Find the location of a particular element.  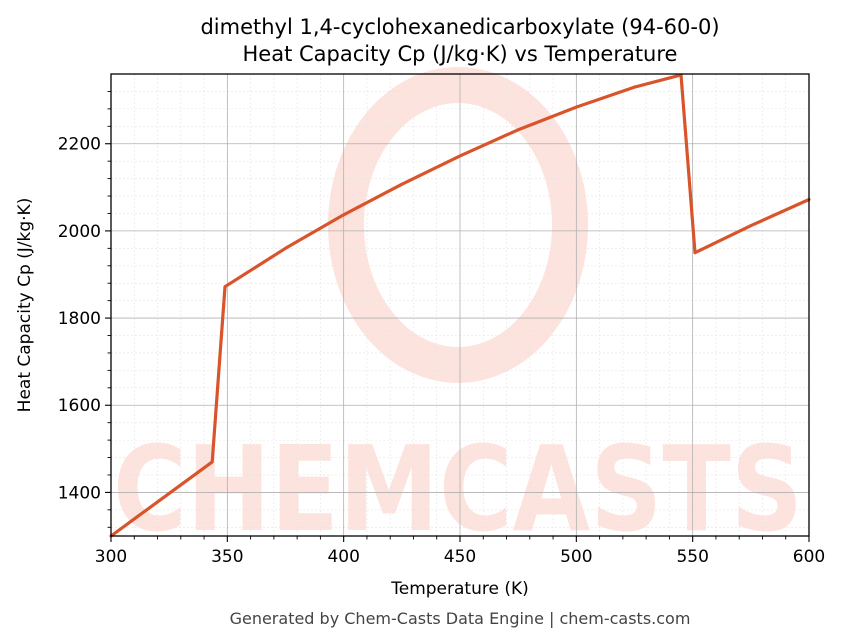

x-tick-label: 350 is located at coordinates (227, 557).